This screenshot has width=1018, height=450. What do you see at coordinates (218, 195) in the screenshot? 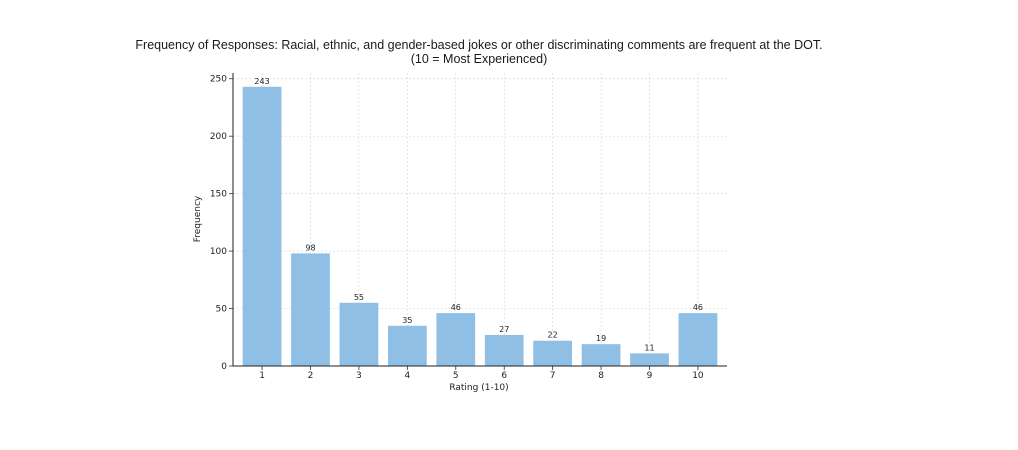
I see `y-tick-label: 150` at bounding box center [218, 195].